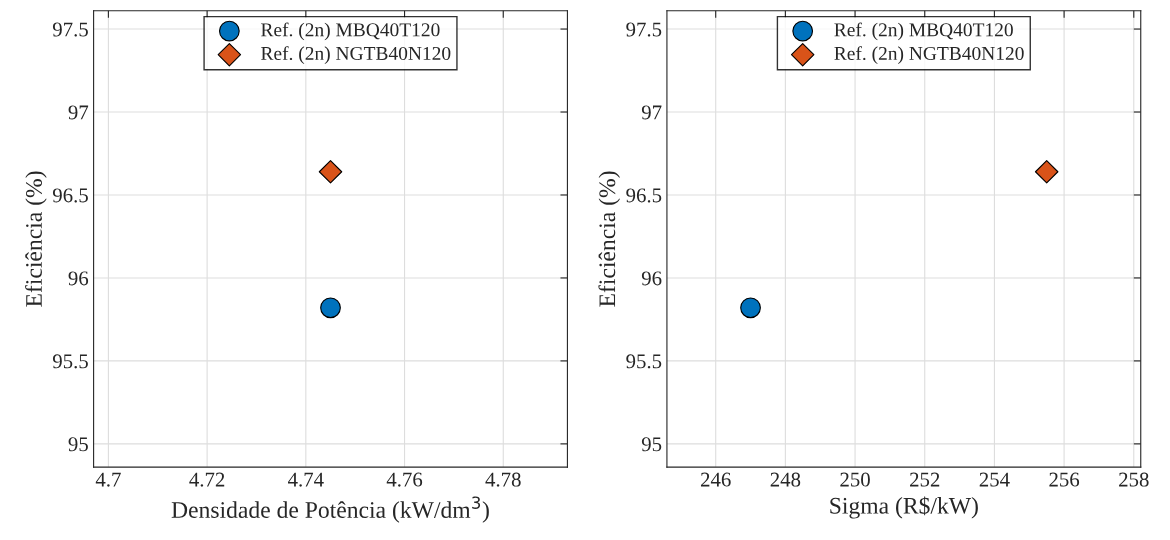  I want to click on x-tick-label: 248, so click(785, 479).